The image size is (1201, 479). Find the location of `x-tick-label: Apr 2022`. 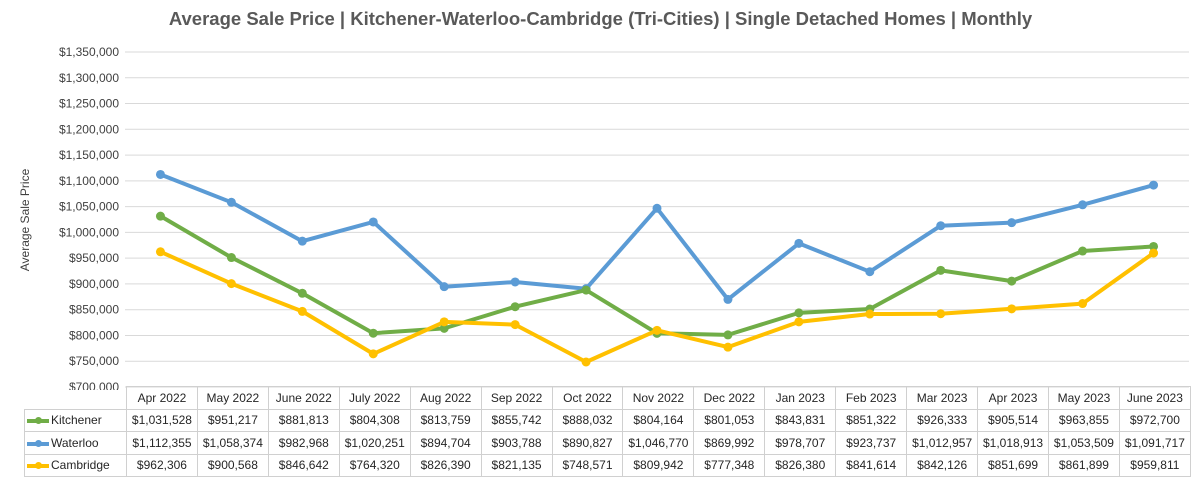

x-tick-label: Apr 2022 is located at coordinates (162, 398).